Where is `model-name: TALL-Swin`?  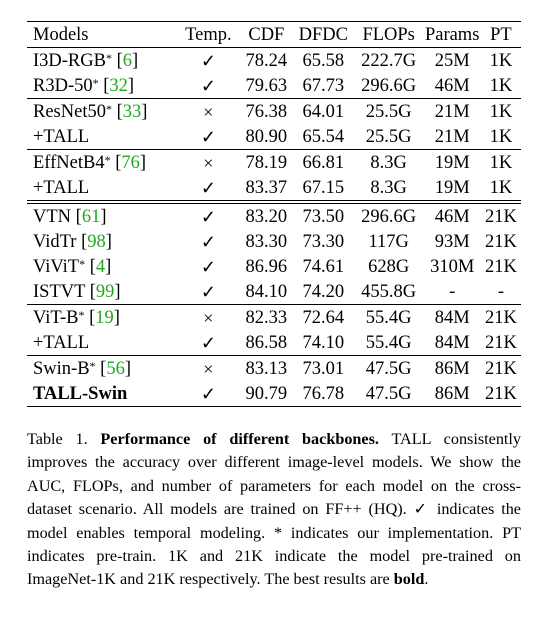
model-name: TALL-Swin is located at coordinates (80, 393).